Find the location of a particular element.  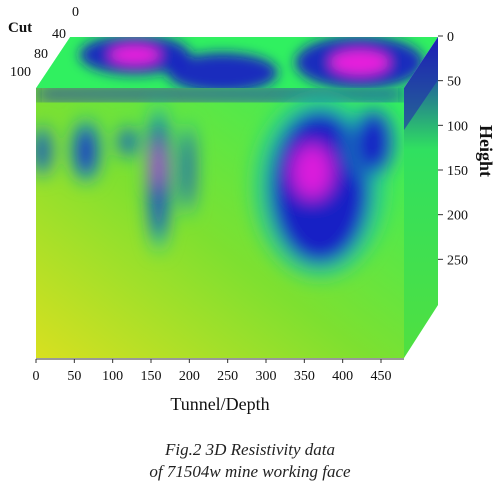

y-tick-label: 0 is located at coordinates (450, 37).